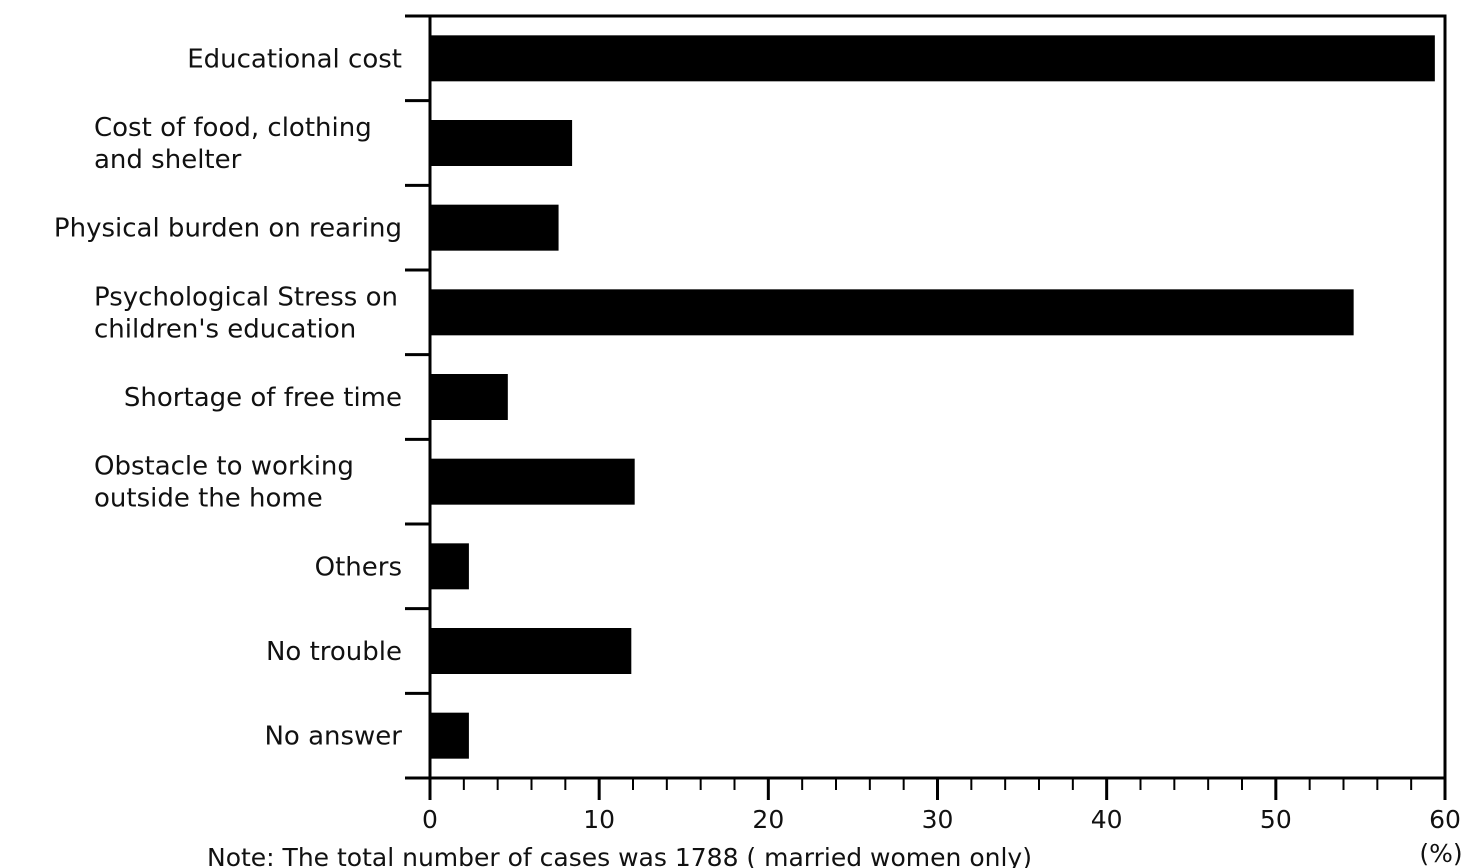 The image size is (1463, 868). I want to click on category-label-line: and shelter, so click(168, 160).